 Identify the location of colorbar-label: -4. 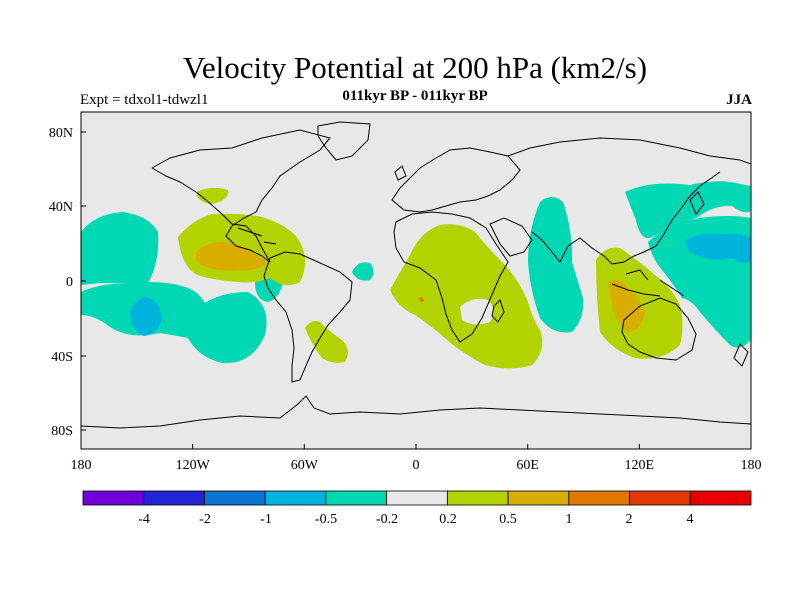
(144, 519).